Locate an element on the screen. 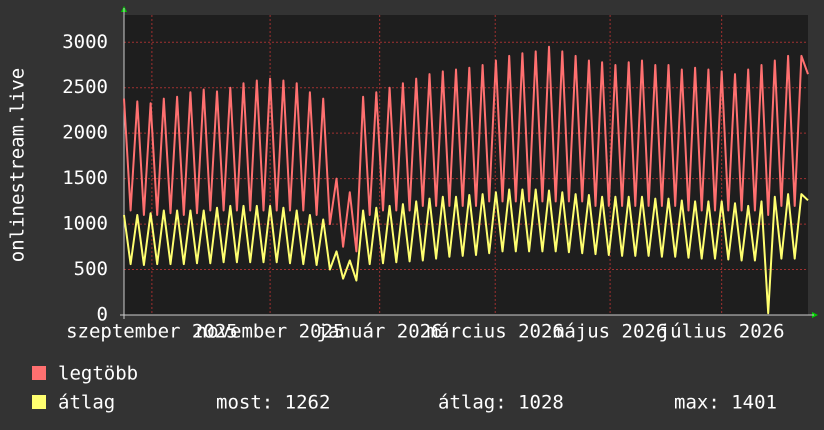  x-tick-label: március 2026 is located at coordinates (495, 332).